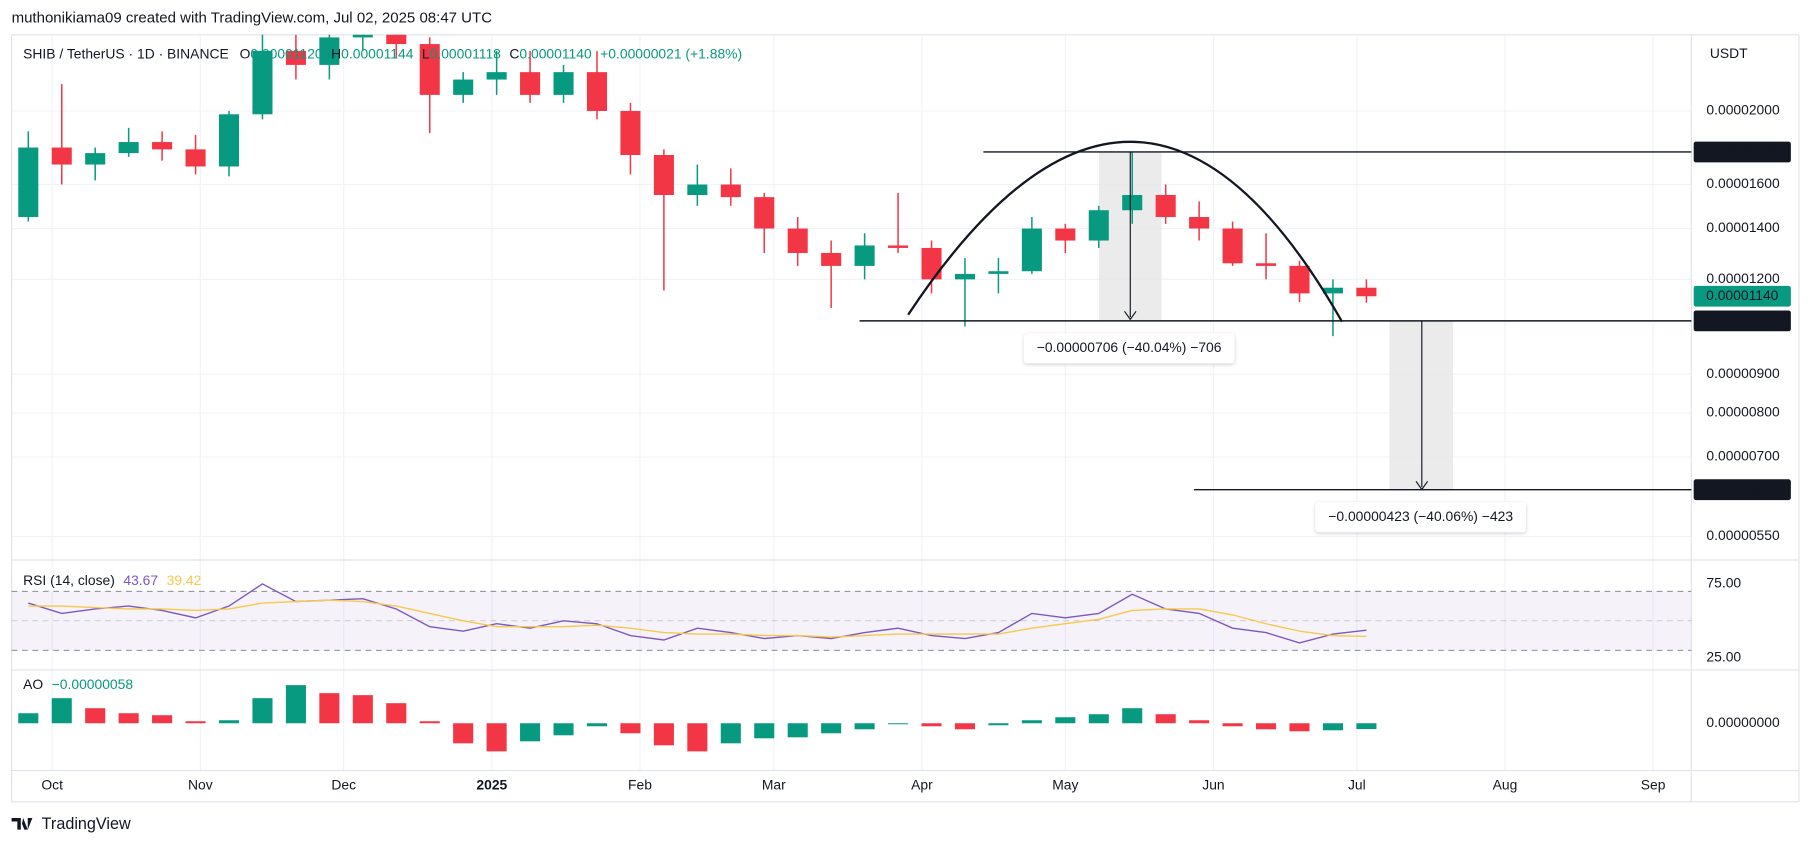 This screenshot has width=1814, height=847. Describe the element at coordinates (1723, 656) in the screenshot. I see `y-tick-label: 25.00` at that location.